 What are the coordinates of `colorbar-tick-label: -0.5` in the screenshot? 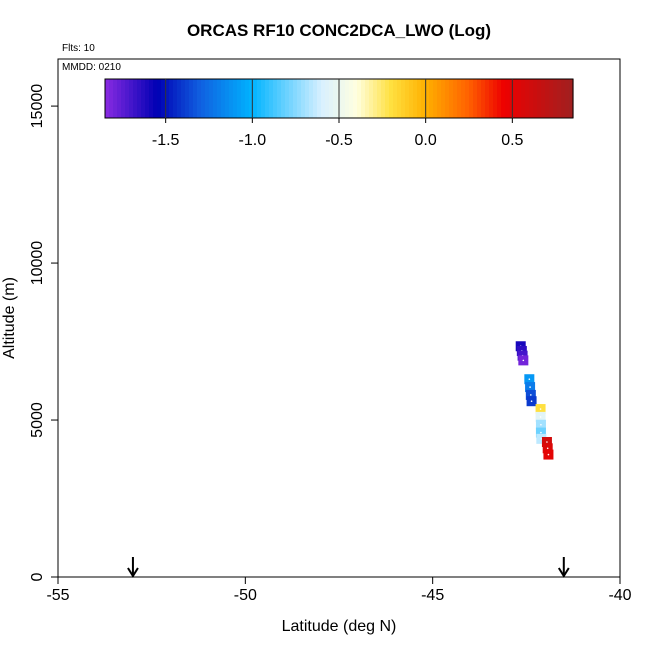 It's located at (339, 140).